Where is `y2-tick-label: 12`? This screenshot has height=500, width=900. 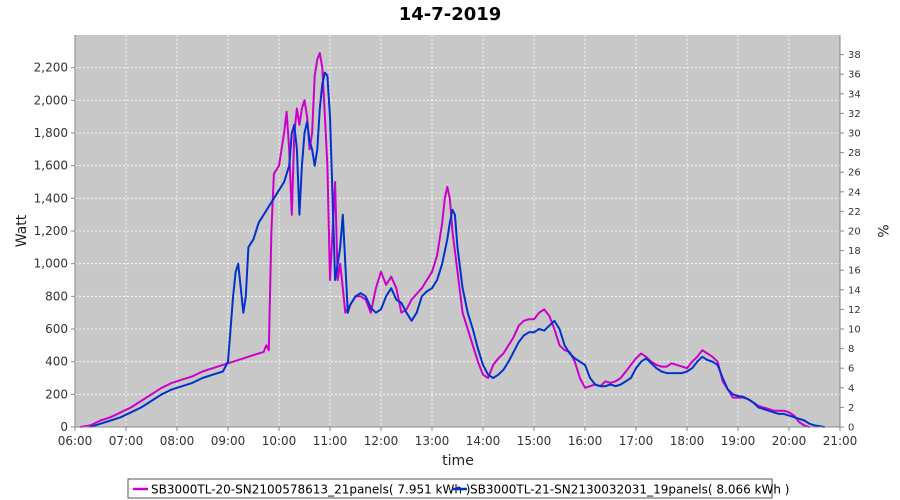 y2-tick-label: 12 is located at coordinates (854, 310).